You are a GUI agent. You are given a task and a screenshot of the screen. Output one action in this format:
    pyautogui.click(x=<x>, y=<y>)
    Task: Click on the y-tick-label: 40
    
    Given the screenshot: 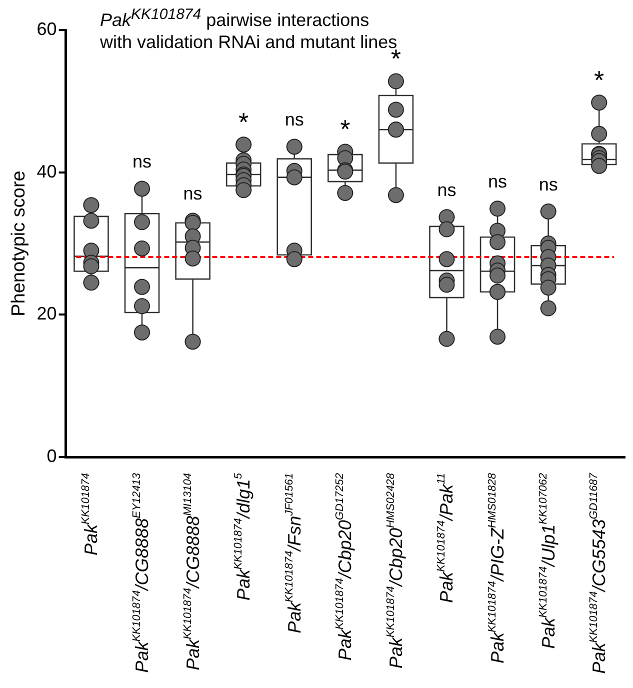 What is the action you would take?
    pyautogui.click(x=46, y=171)
    